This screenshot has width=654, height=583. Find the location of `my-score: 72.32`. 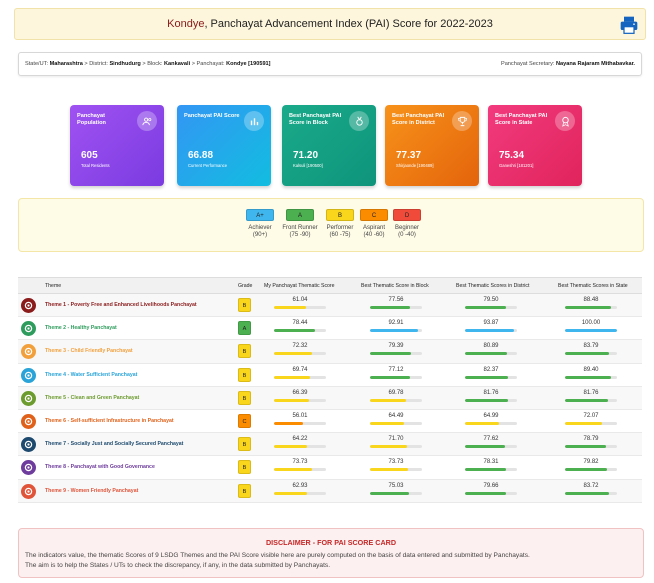

my-score: 72.32 is located at coordinates (300, 349).